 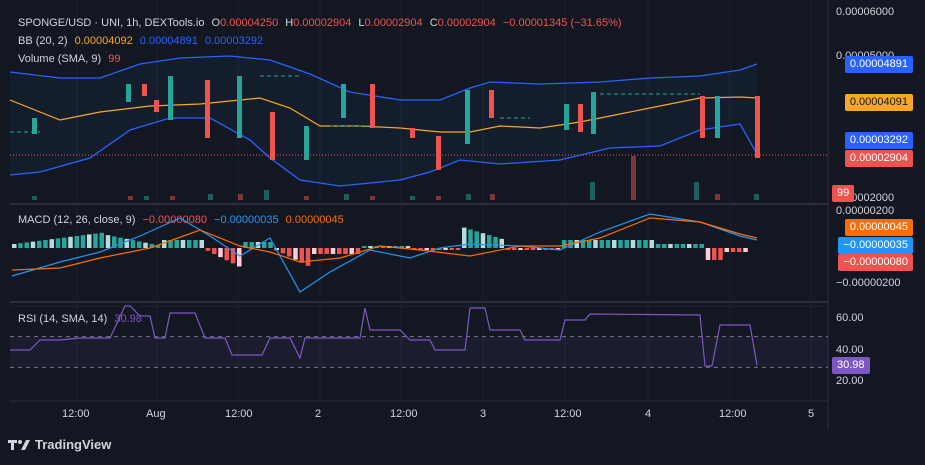 I want to click on bb-basis-tag: 0.00004091, so click(x=878, y=102).